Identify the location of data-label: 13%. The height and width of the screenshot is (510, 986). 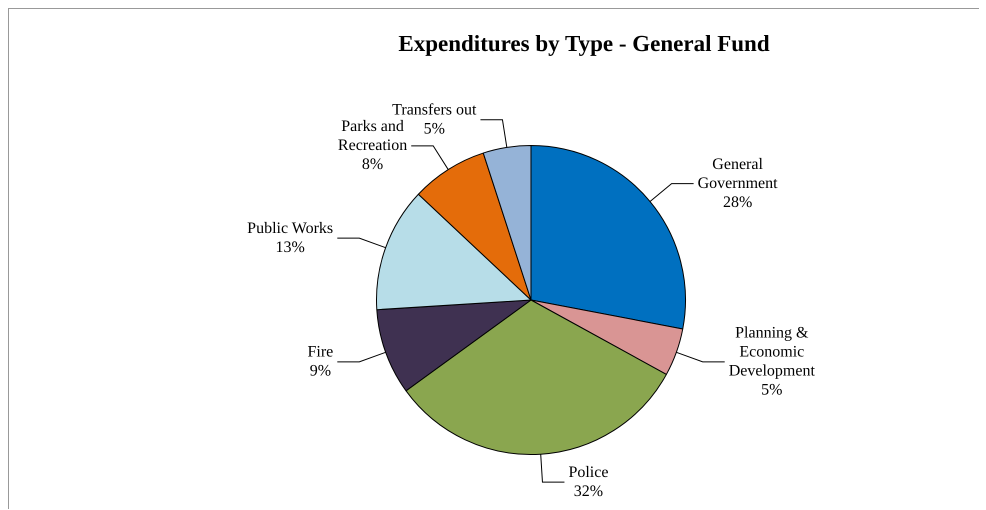
(290, 247).